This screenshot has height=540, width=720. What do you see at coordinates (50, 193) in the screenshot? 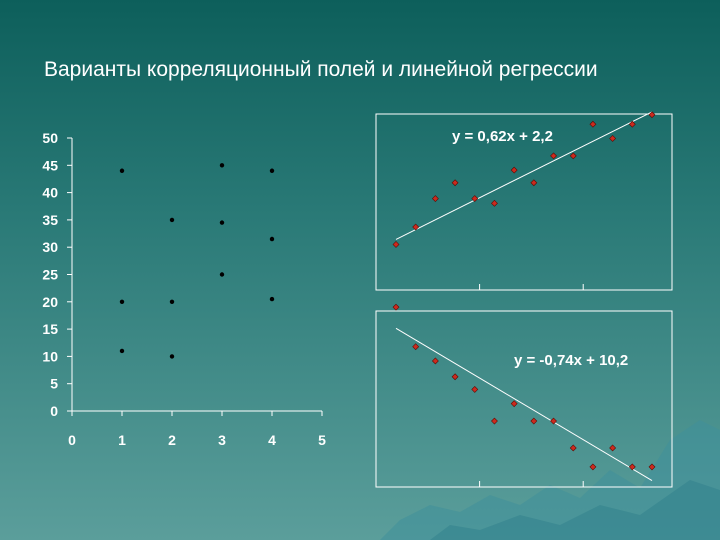
I see `y-tick-label: 40` at bounding box center [50, 193].